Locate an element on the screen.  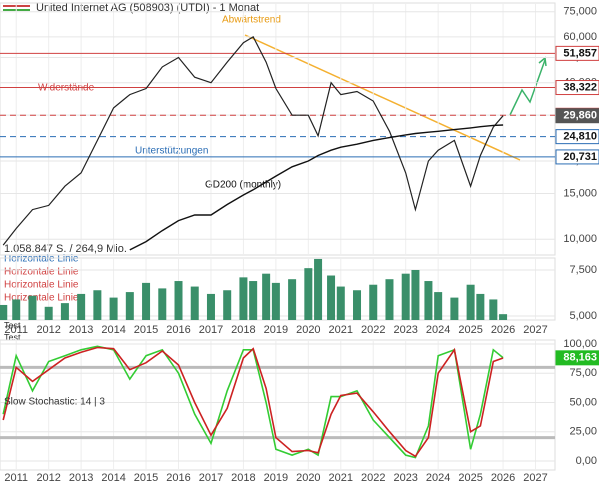
y-tick-label: 25,00 is located at coordinates (583, 432).